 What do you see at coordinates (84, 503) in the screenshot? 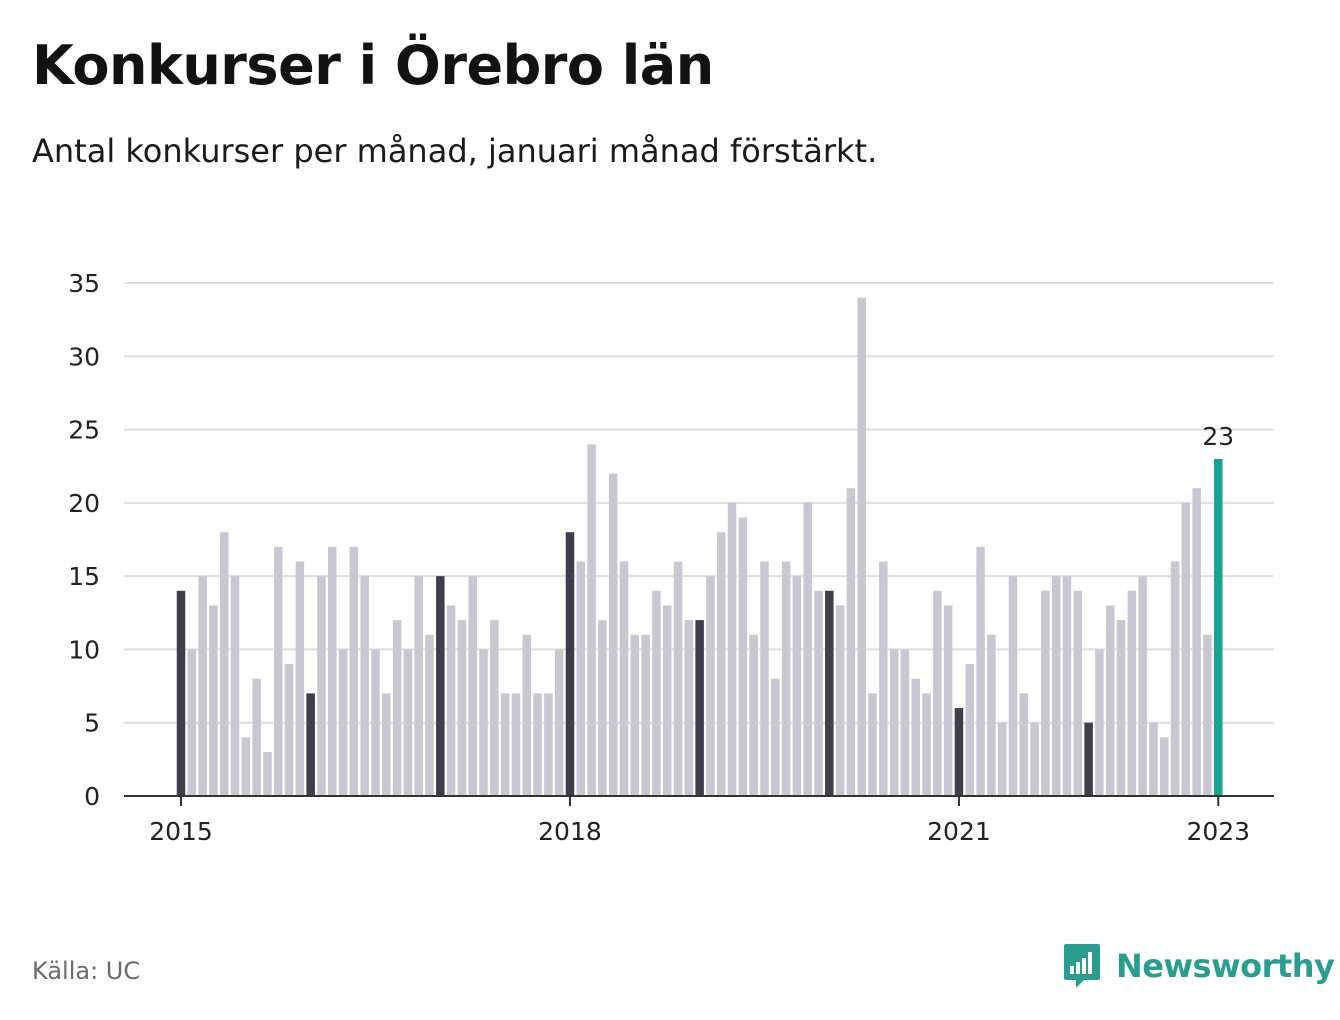
I see `y-tick-label: 20` at bounding box center [84, 503].